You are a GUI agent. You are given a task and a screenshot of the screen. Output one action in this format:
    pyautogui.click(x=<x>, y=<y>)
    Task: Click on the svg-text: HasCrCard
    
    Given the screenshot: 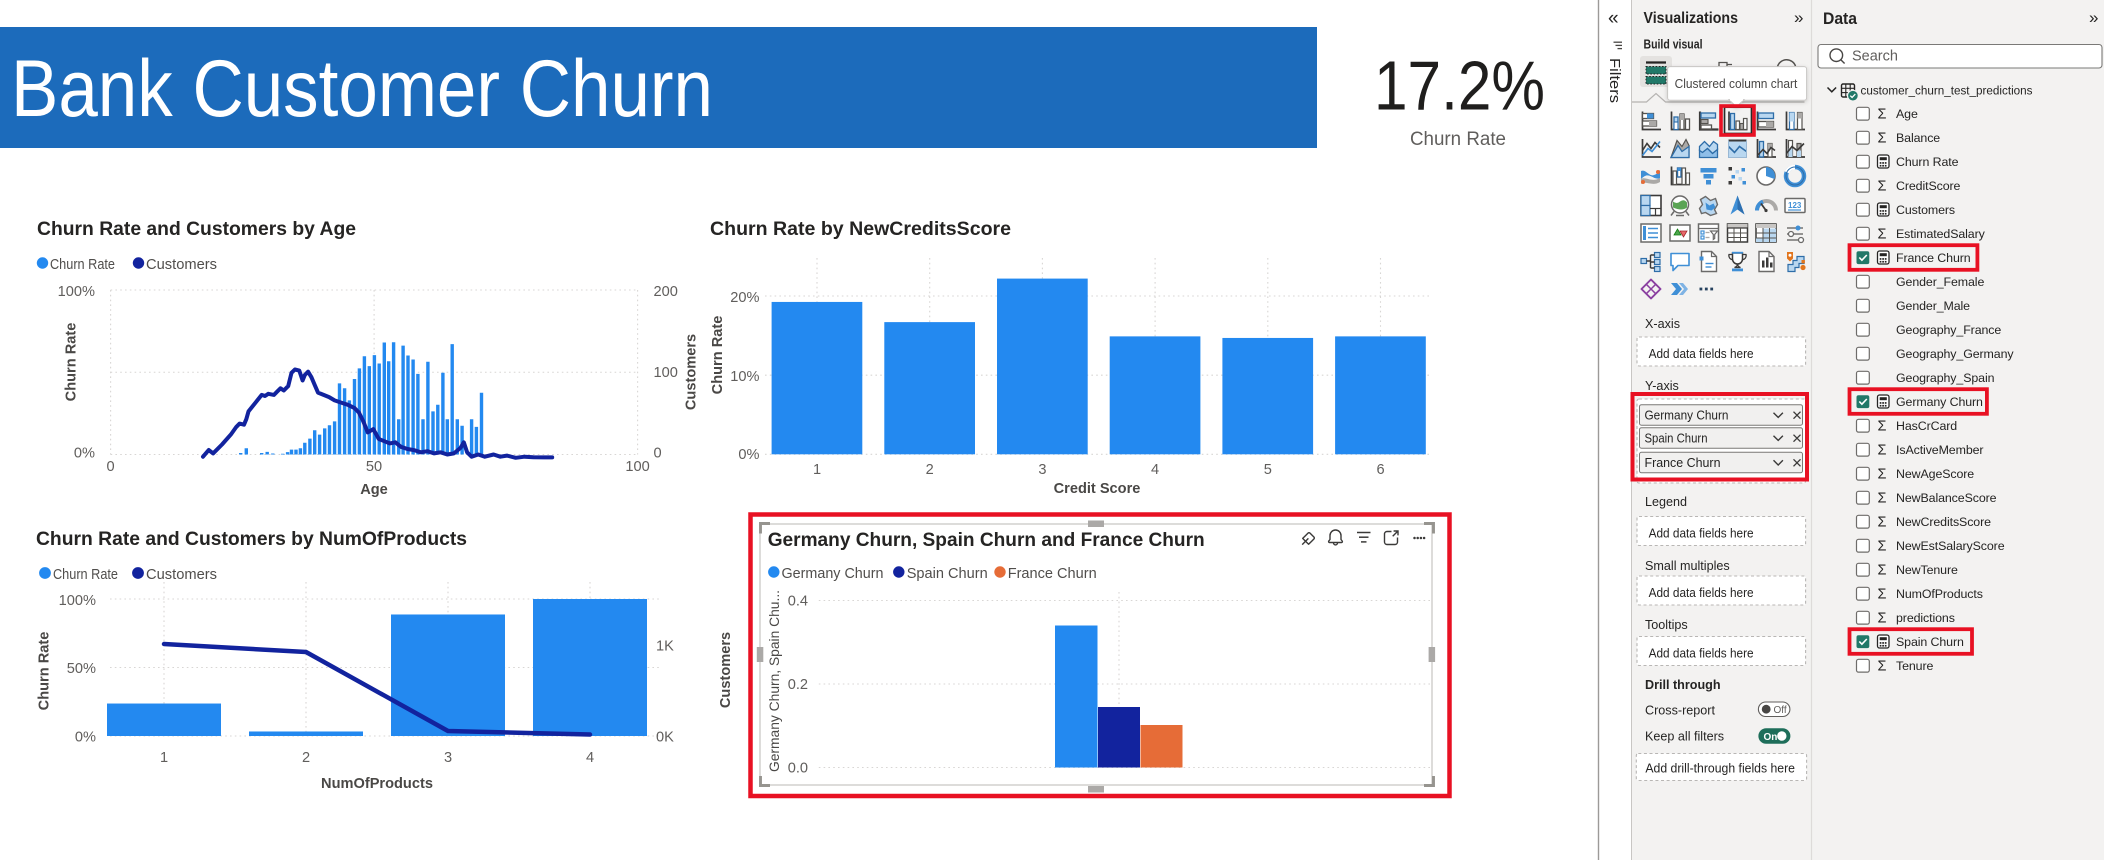 What is the action you would take?
    pyautogui.click(x=1926, y=426)
    